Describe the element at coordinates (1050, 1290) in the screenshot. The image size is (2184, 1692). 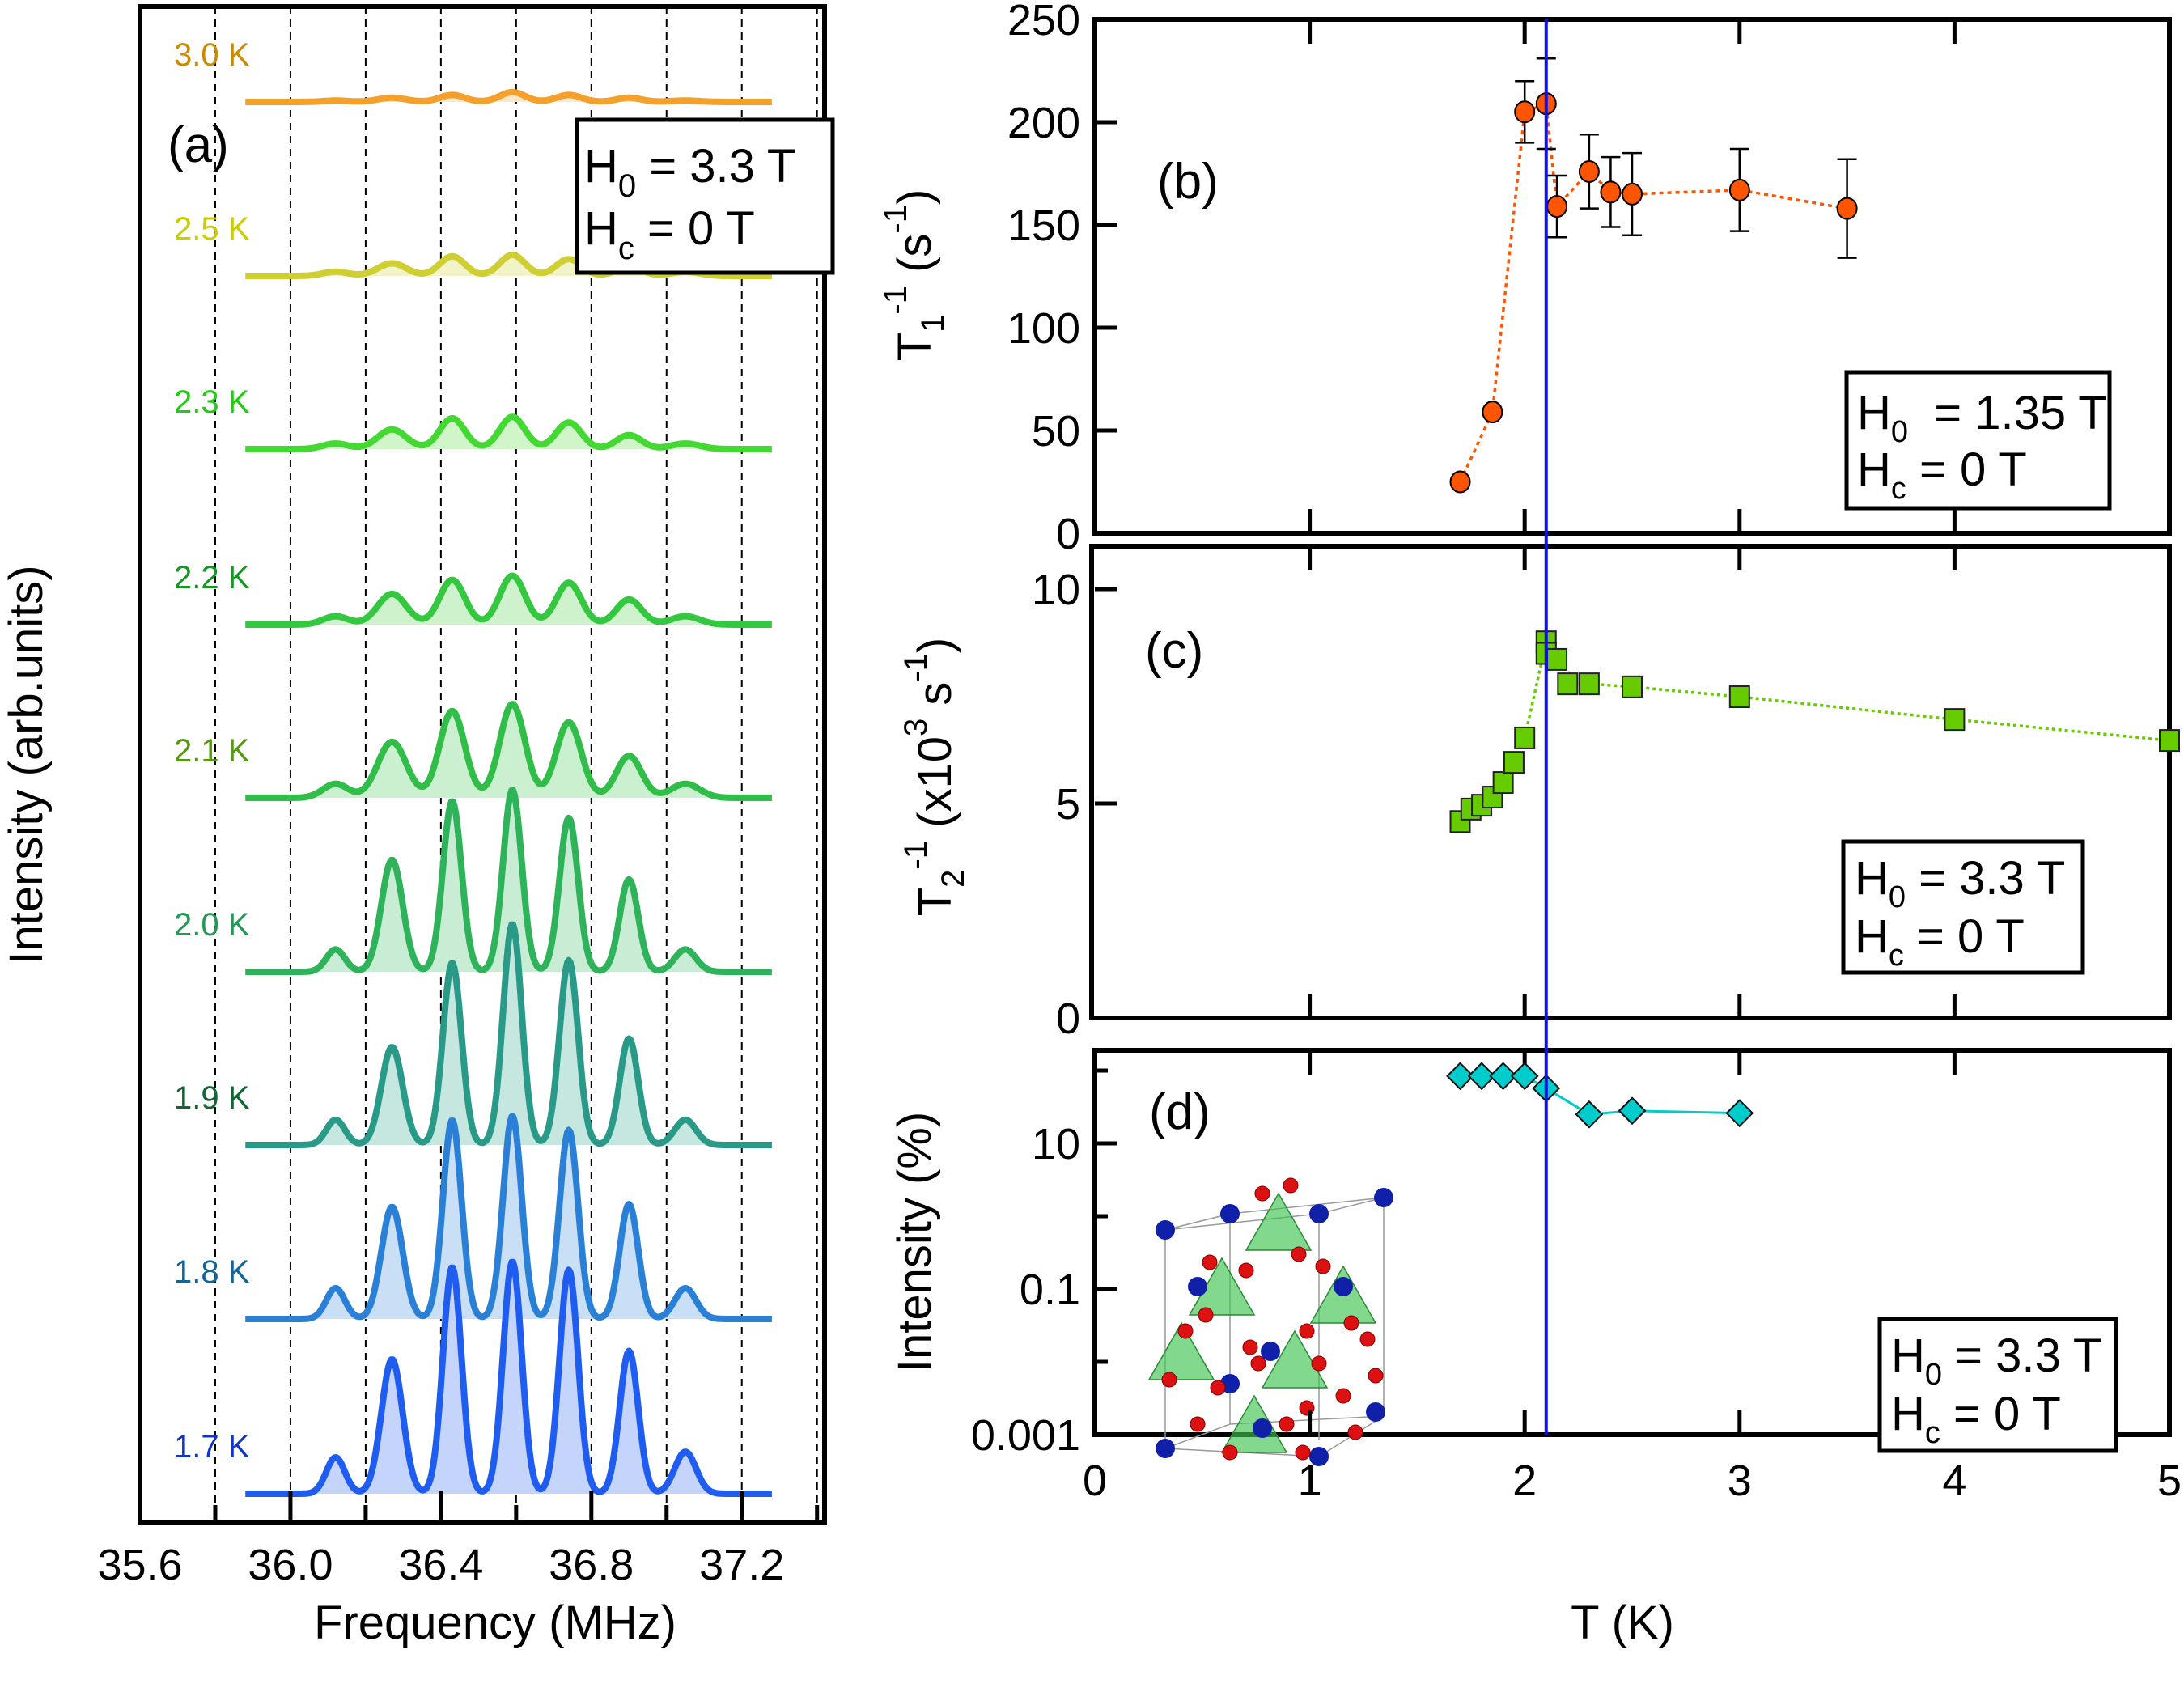
I see `d-y-tick-label: 0.1` at that location.